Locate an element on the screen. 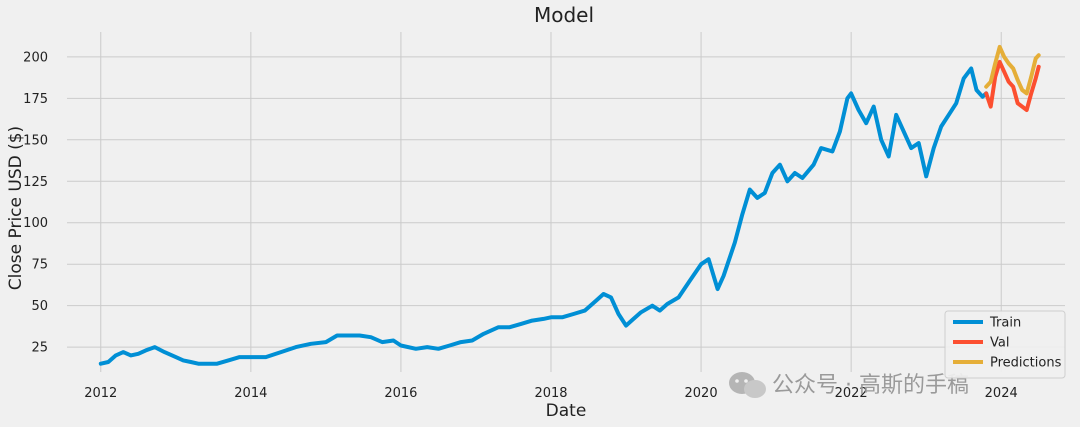 This screenshot has height=427, width=1080. x-tick-label: 2014 is located at coordinates (250, 393).